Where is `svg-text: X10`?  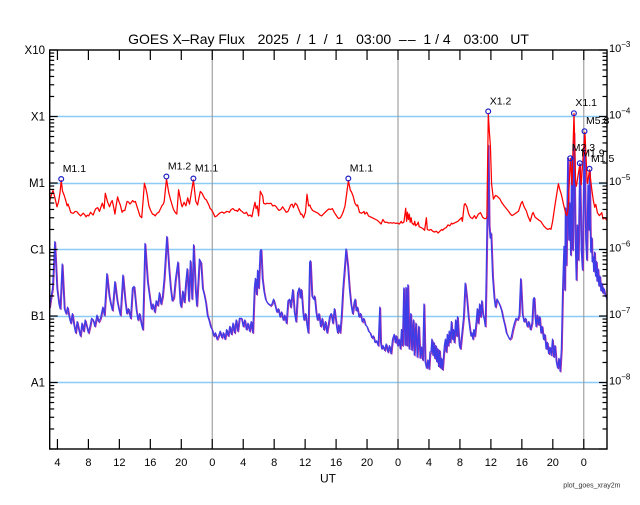 svg-text: X10 is located at coordinates (35, 51).